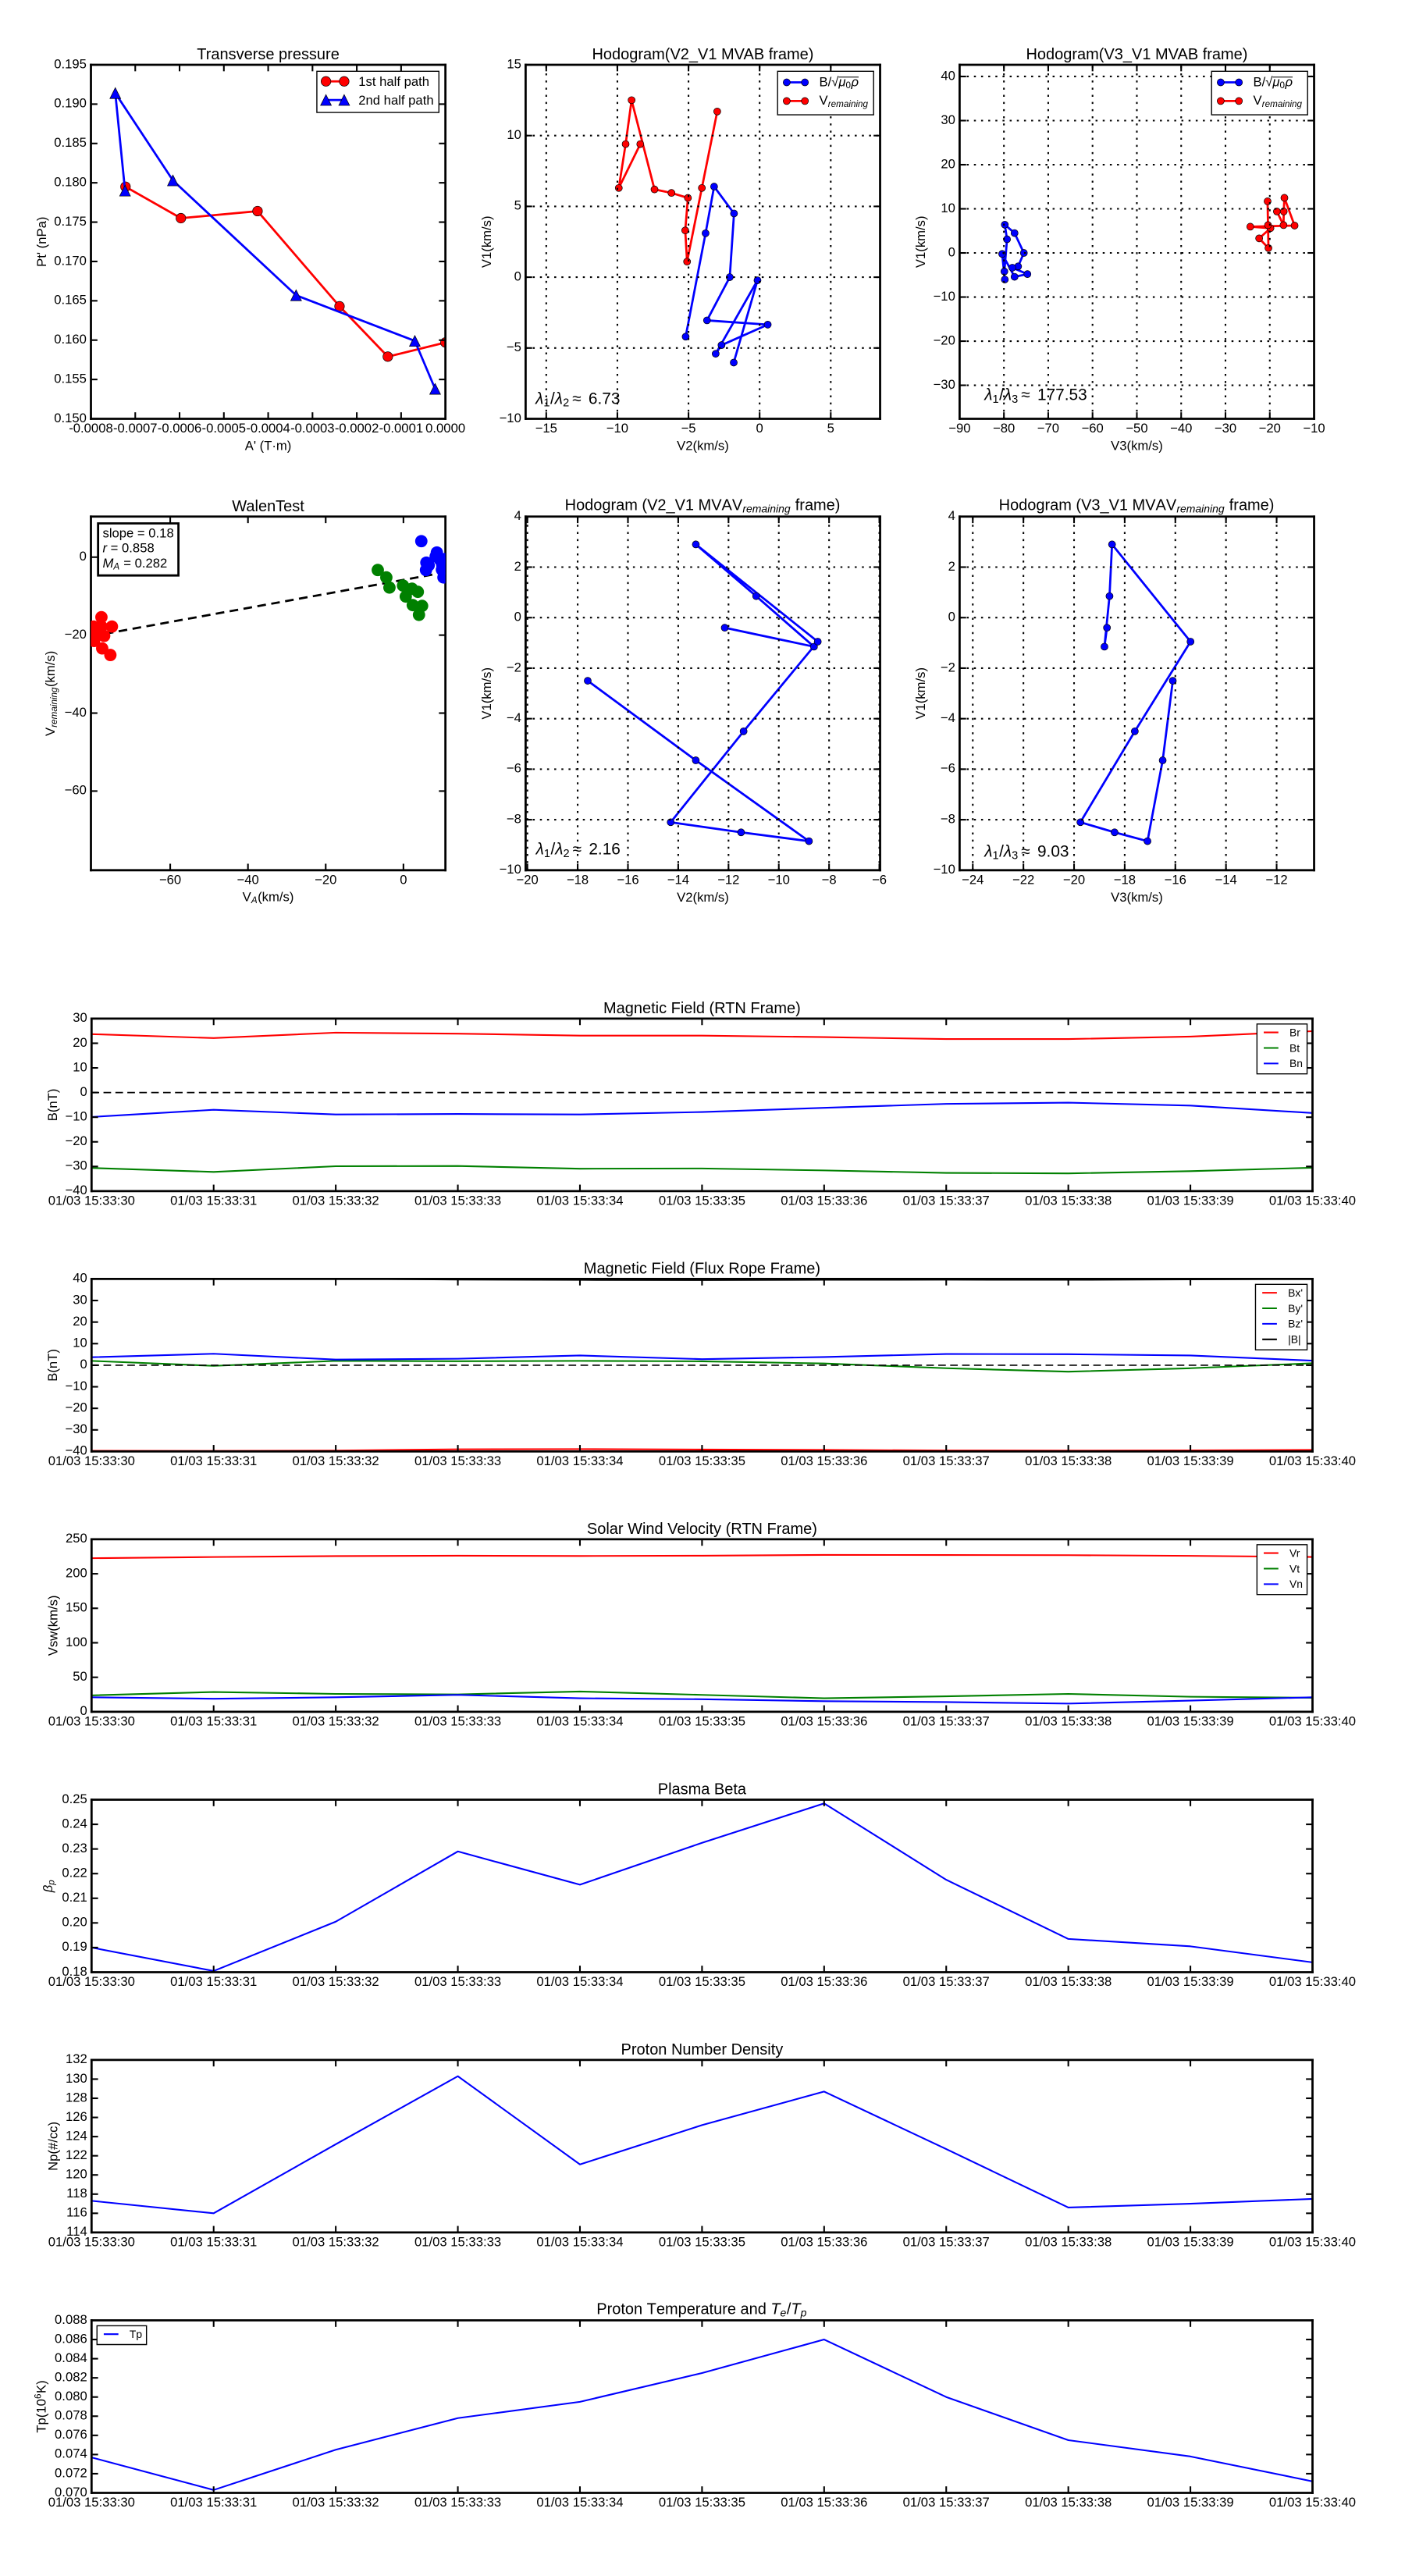  Describe the element at coordinates (71, 181) in the screenshot. I see `svg-text: 0.180` at that location.